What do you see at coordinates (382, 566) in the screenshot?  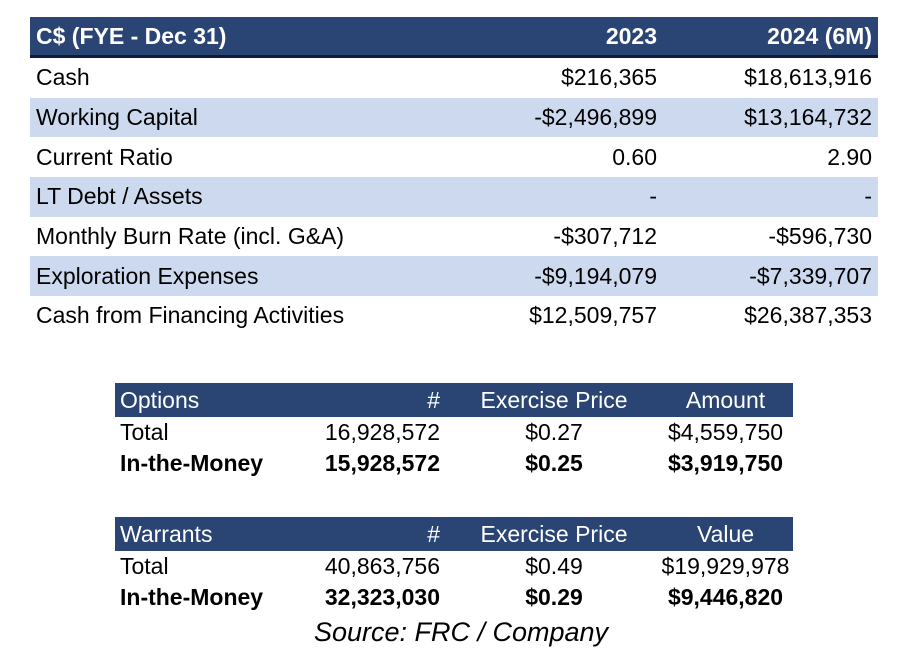 I see `row-count: 40,863,756` at bounding box center [382, 566].